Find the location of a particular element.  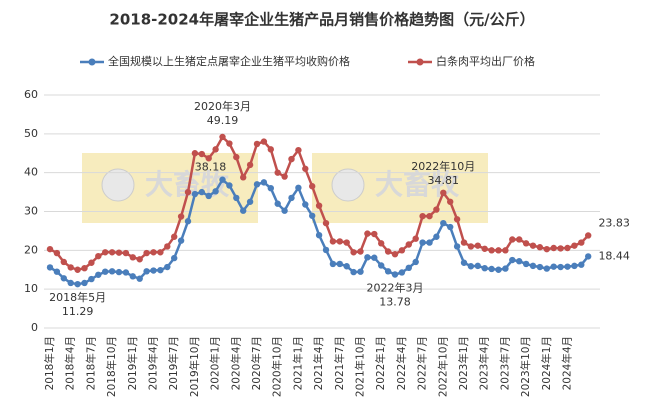

annotation-value: 34.81 is located at coordinates (444, 180).